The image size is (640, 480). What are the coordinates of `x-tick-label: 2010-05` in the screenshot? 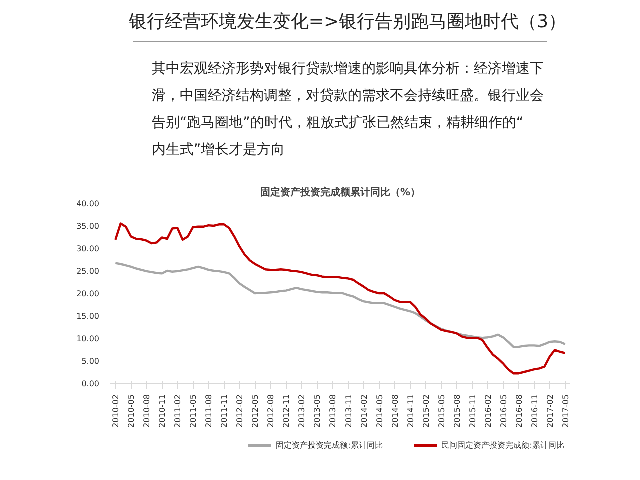 It's located at (131, 411).